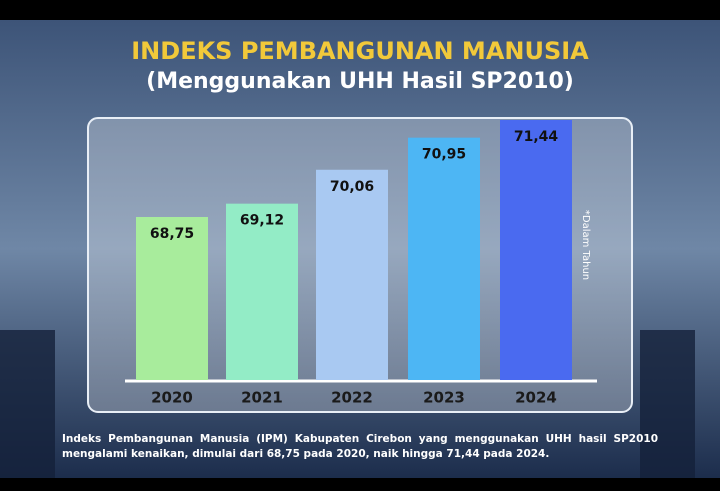 This screenshot has height=491, width=720. What do you see at coordinates (172, 398) in the screenshot?
I see `x-tick-label: 2020` at bounding box center [172, 398].